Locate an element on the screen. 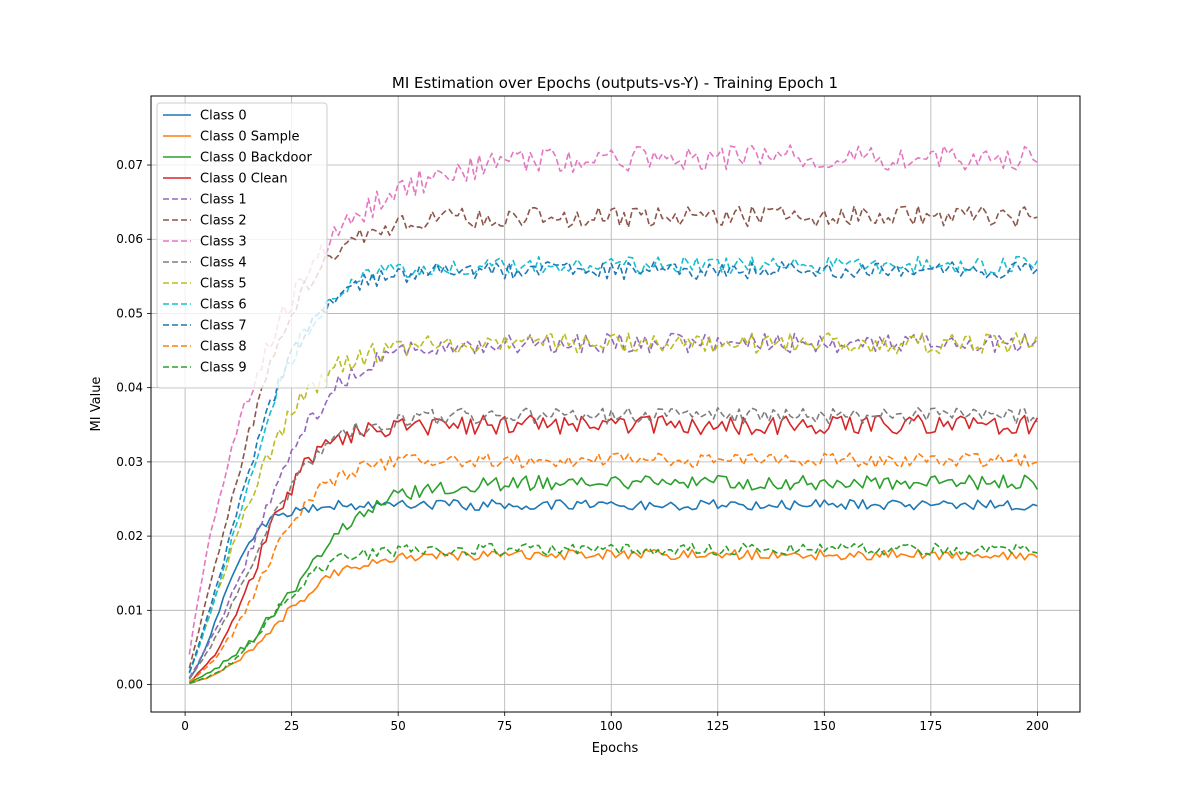 This screenshot has height=800, width=1200. legend-label: Class 3 is located at coordinates (223, 242).